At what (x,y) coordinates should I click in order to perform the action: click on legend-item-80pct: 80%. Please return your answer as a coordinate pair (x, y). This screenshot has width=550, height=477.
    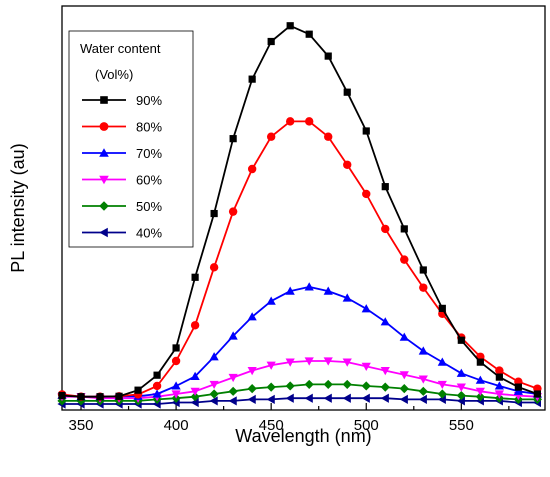
    Looking at the image, I should click on (122, 127).